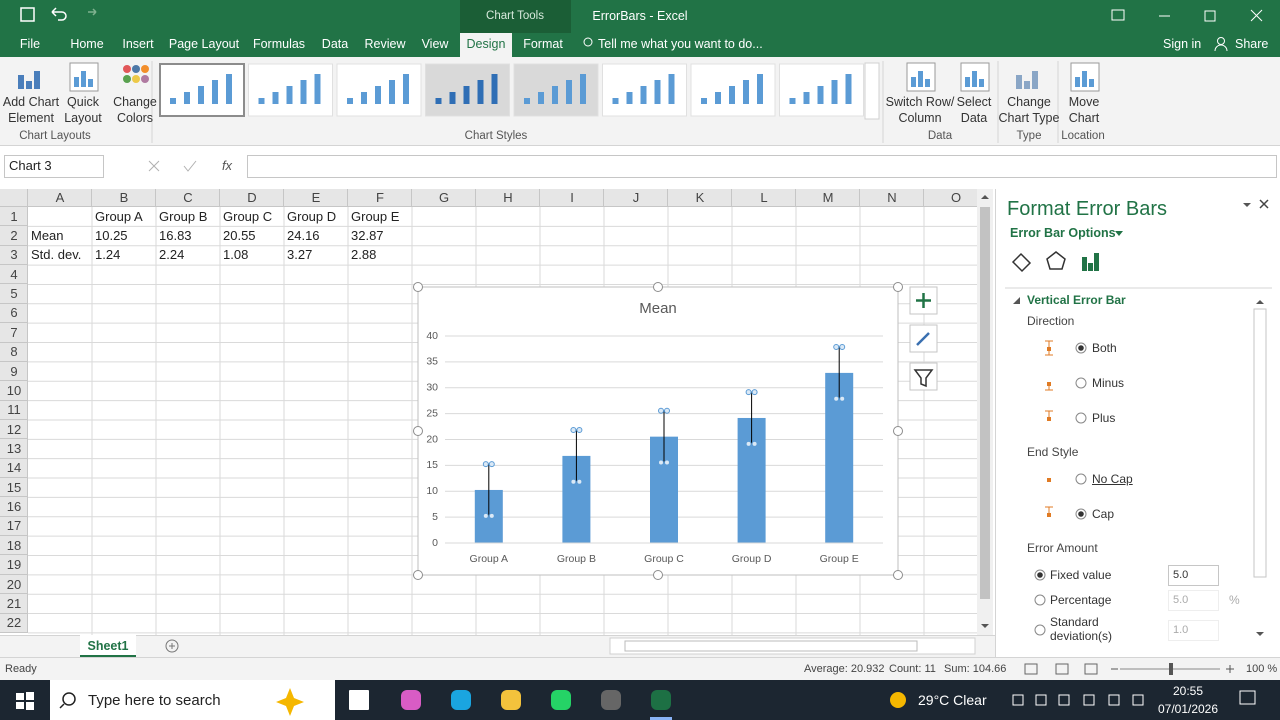  Describe the element at coordinates (1118, 15) in the screenshot. I see `ribbon-display-icon` at that location.